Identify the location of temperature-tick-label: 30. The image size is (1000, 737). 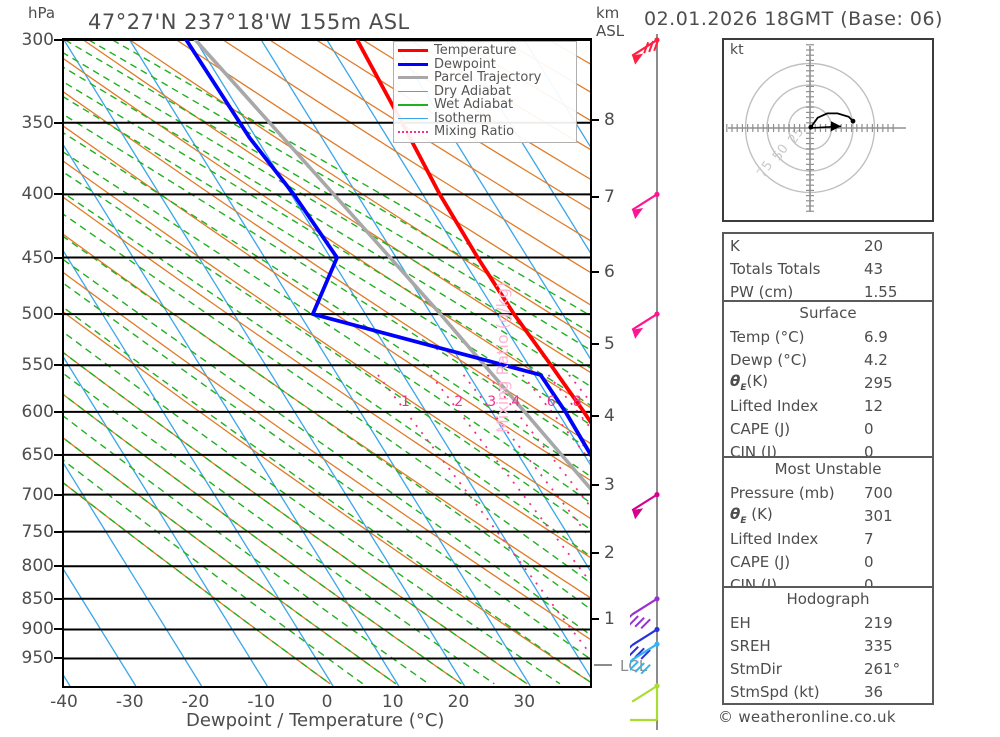
(524, 702).